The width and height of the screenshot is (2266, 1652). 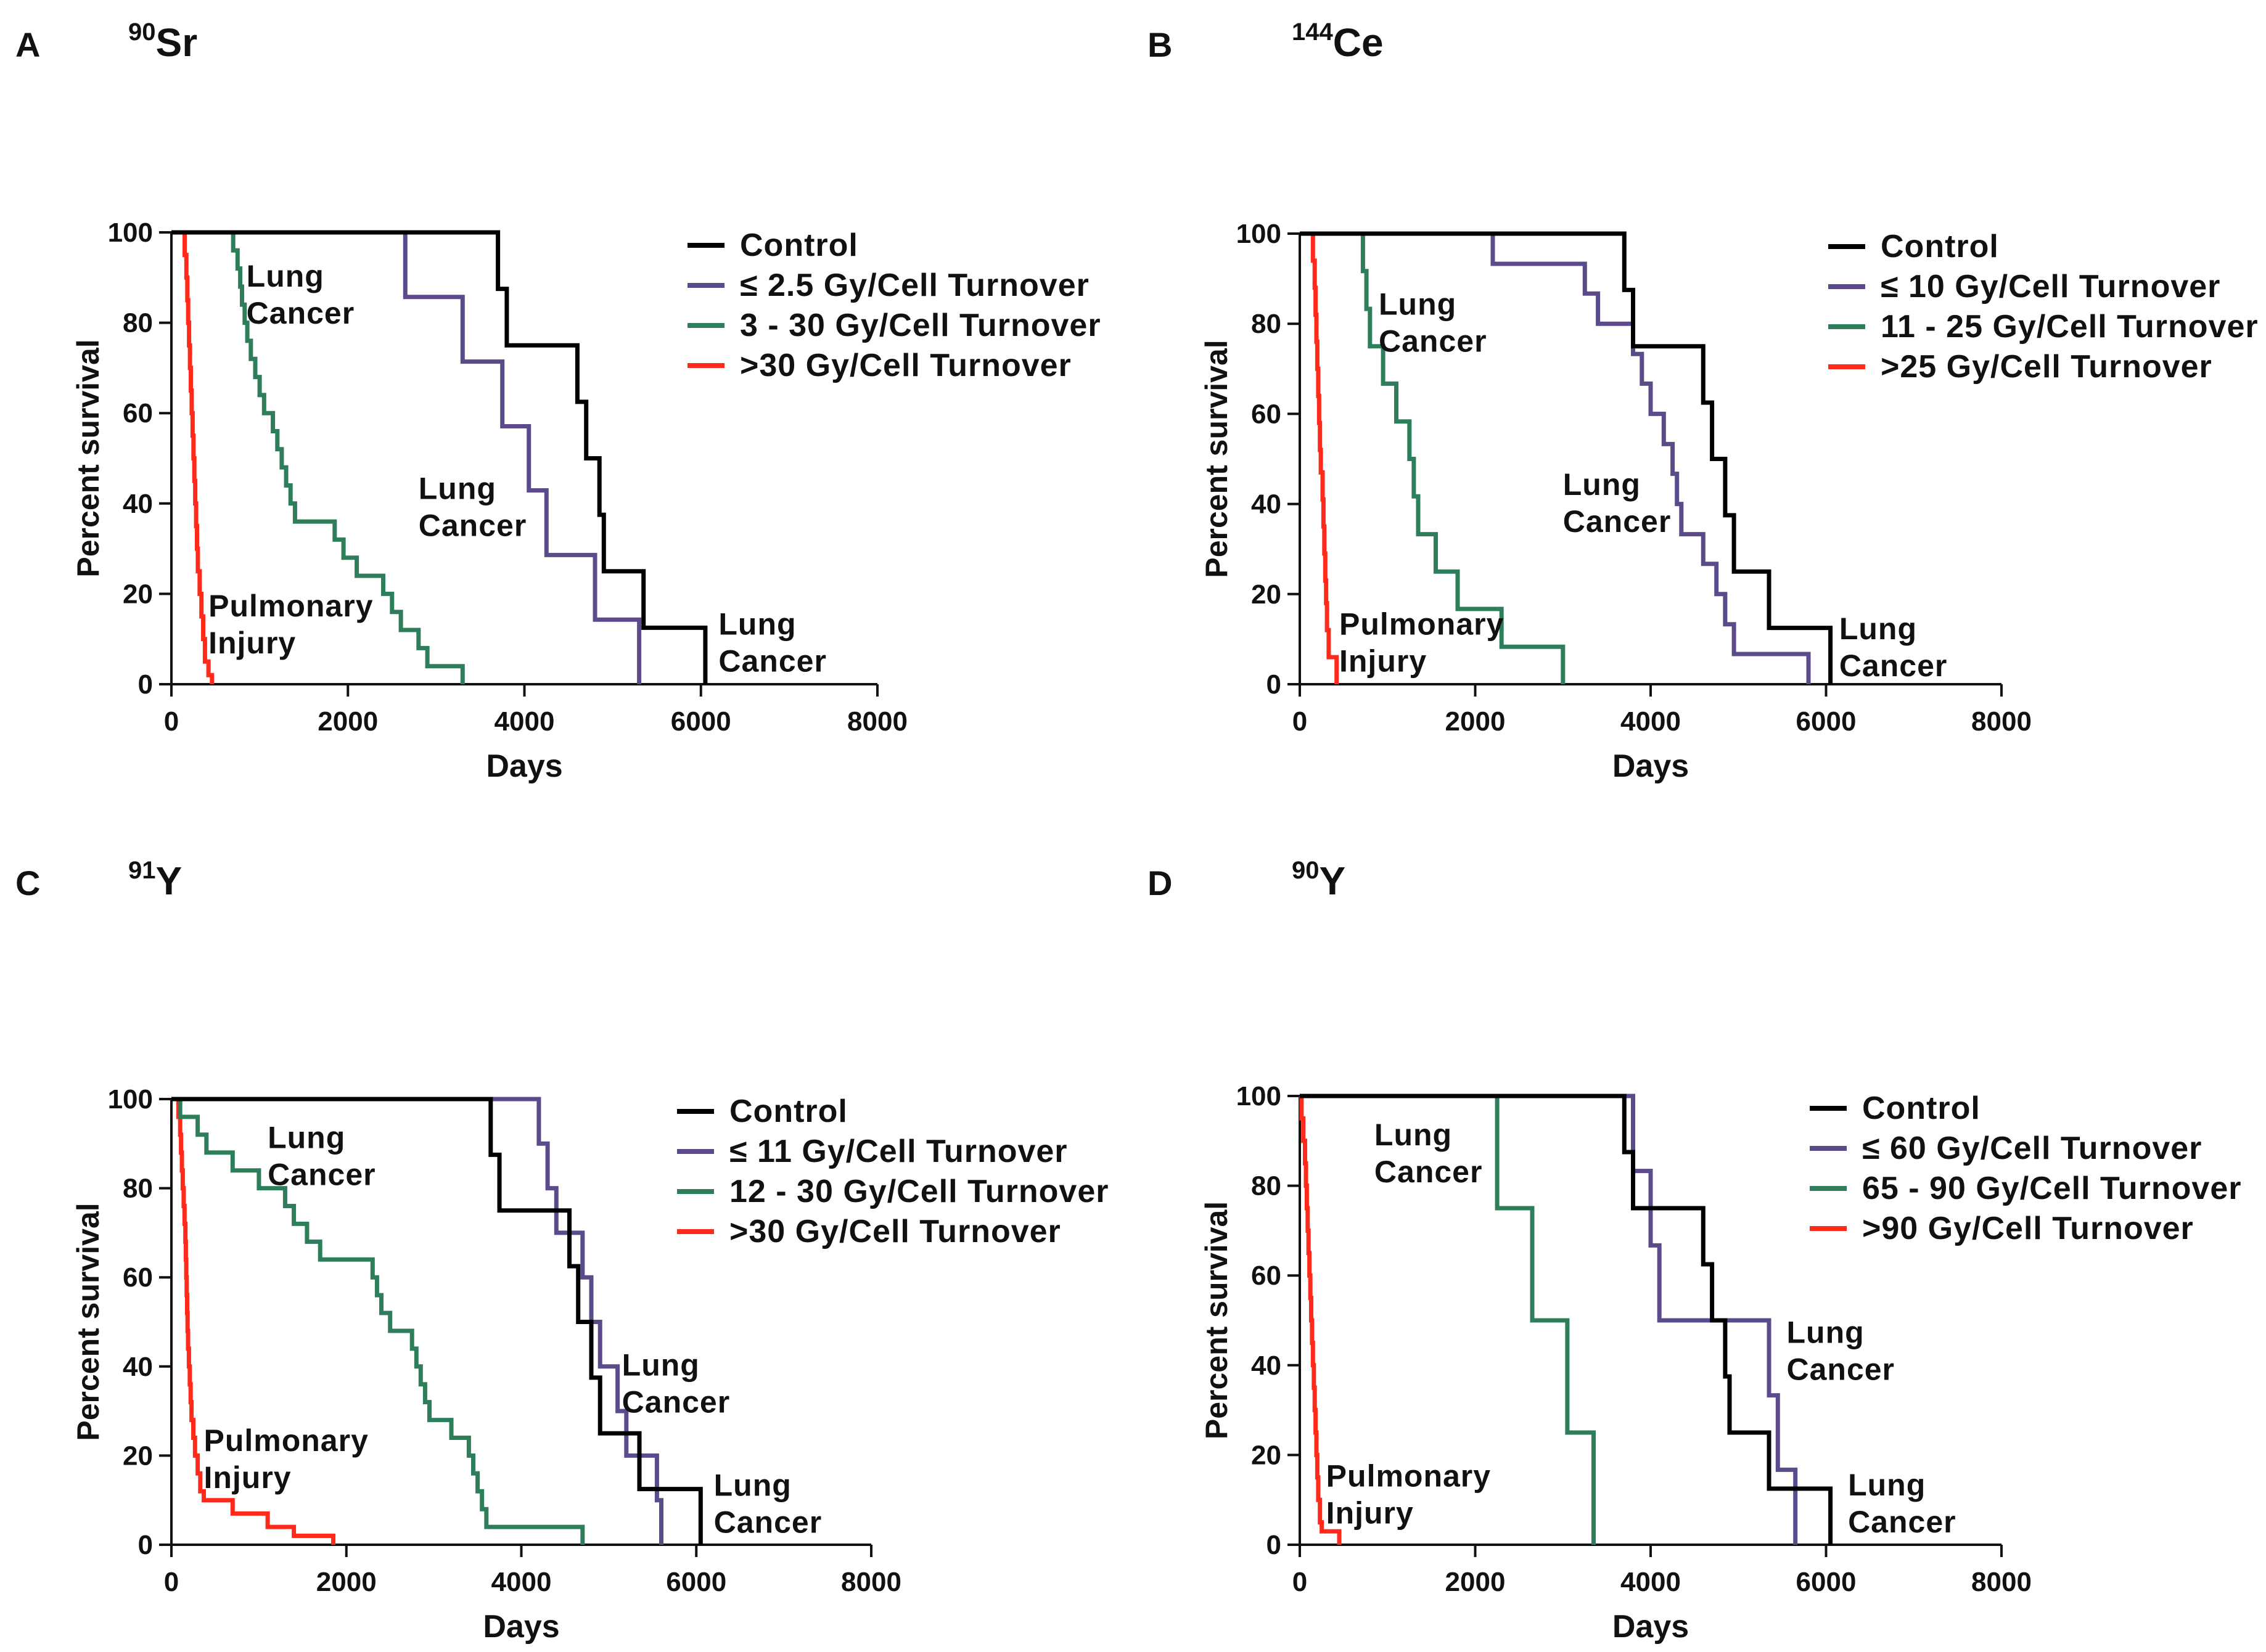 I want to click on isotope-symbol: Sr, so click(x=177, y=42).